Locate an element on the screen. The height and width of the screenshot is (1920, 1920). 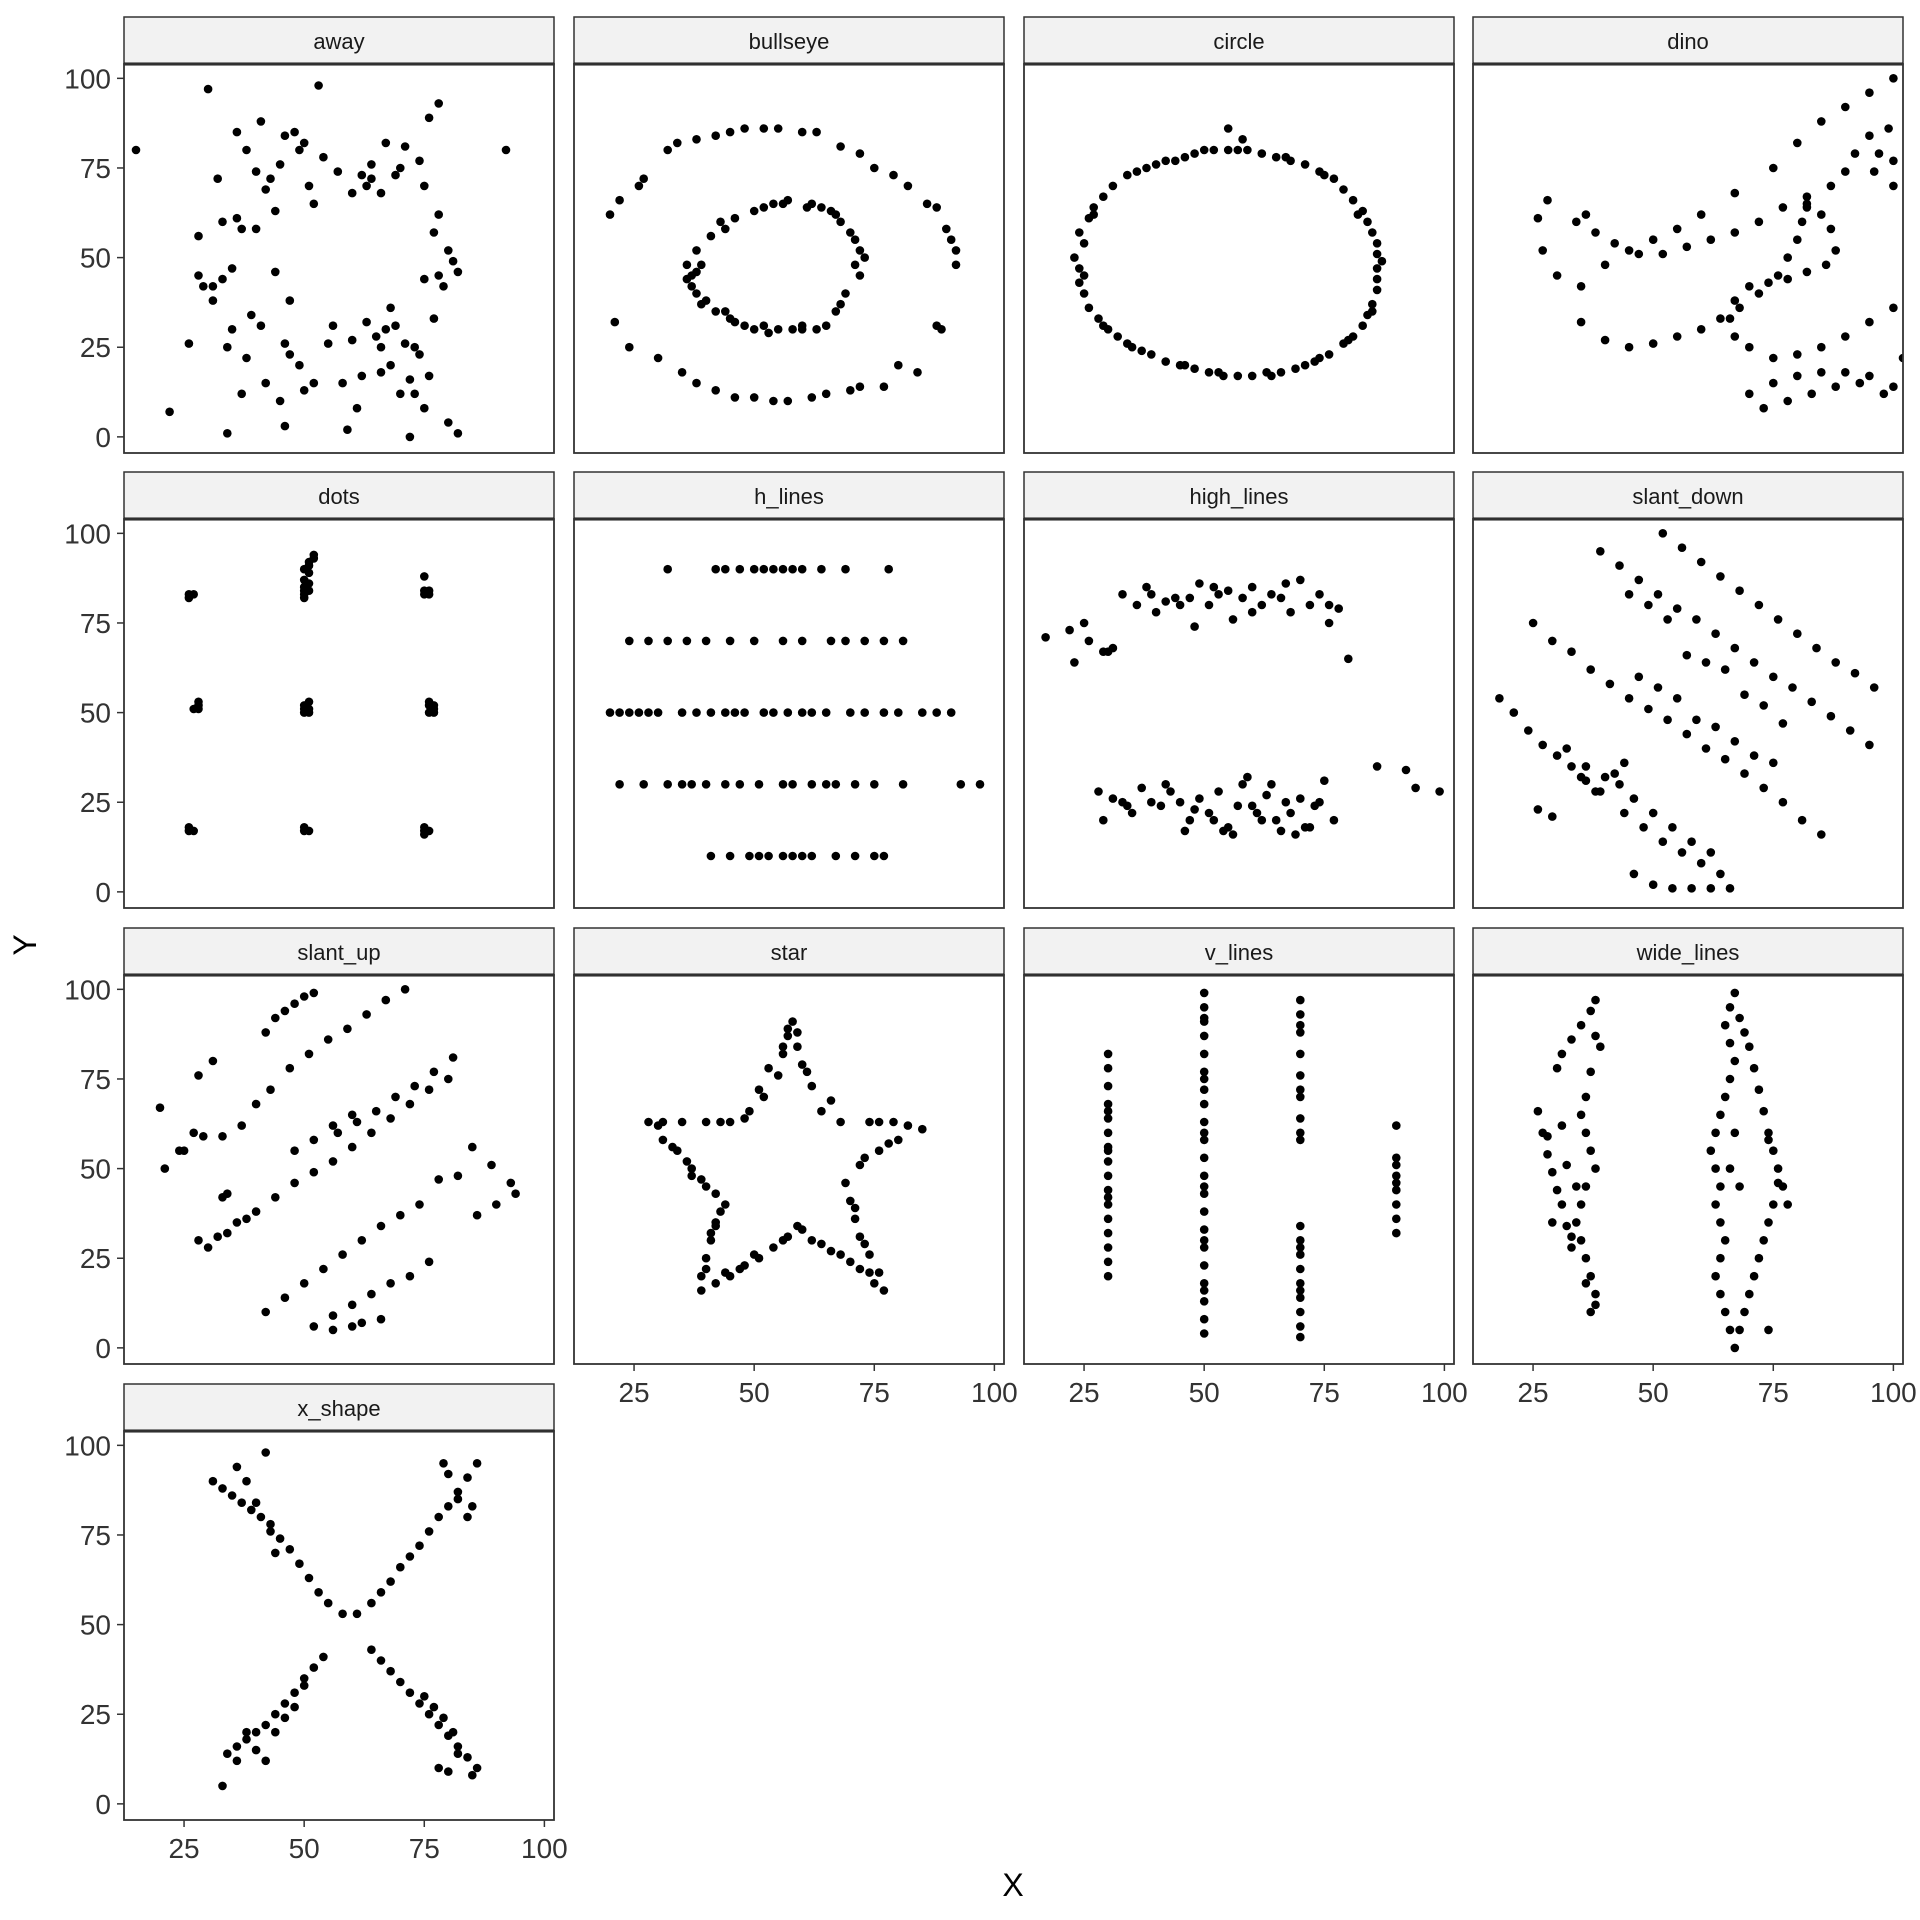
panel-border is located at coordinates (1239, 258).